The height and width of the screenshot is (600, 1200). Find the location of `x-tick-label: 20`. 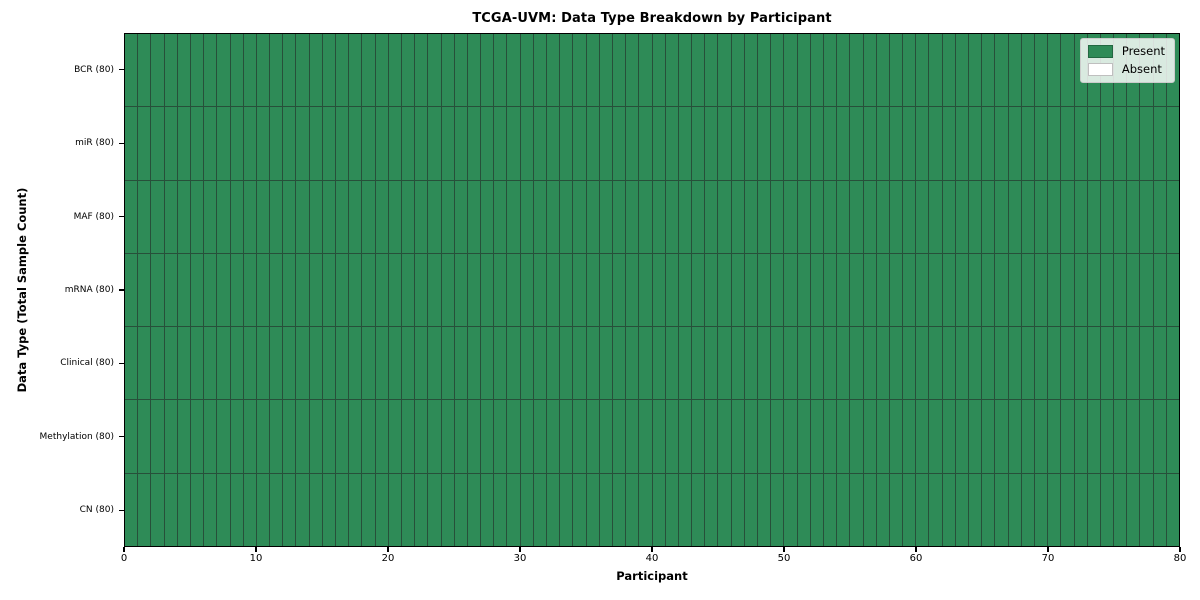

x-tick-label: 20 is located at coordinates (388, 558).